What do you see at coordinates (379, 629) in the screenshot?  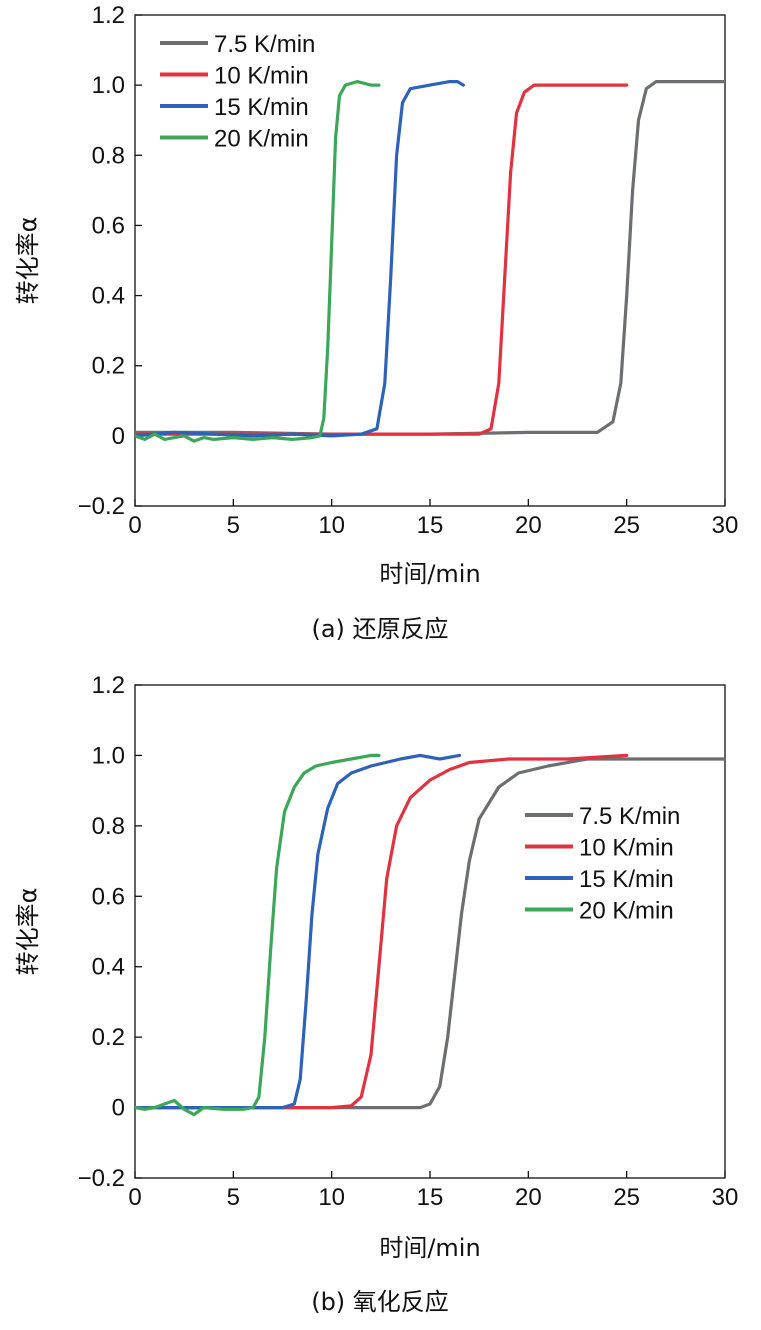 I see `panel-caption: (a) 还原反应` at bounding box center [379, 629].